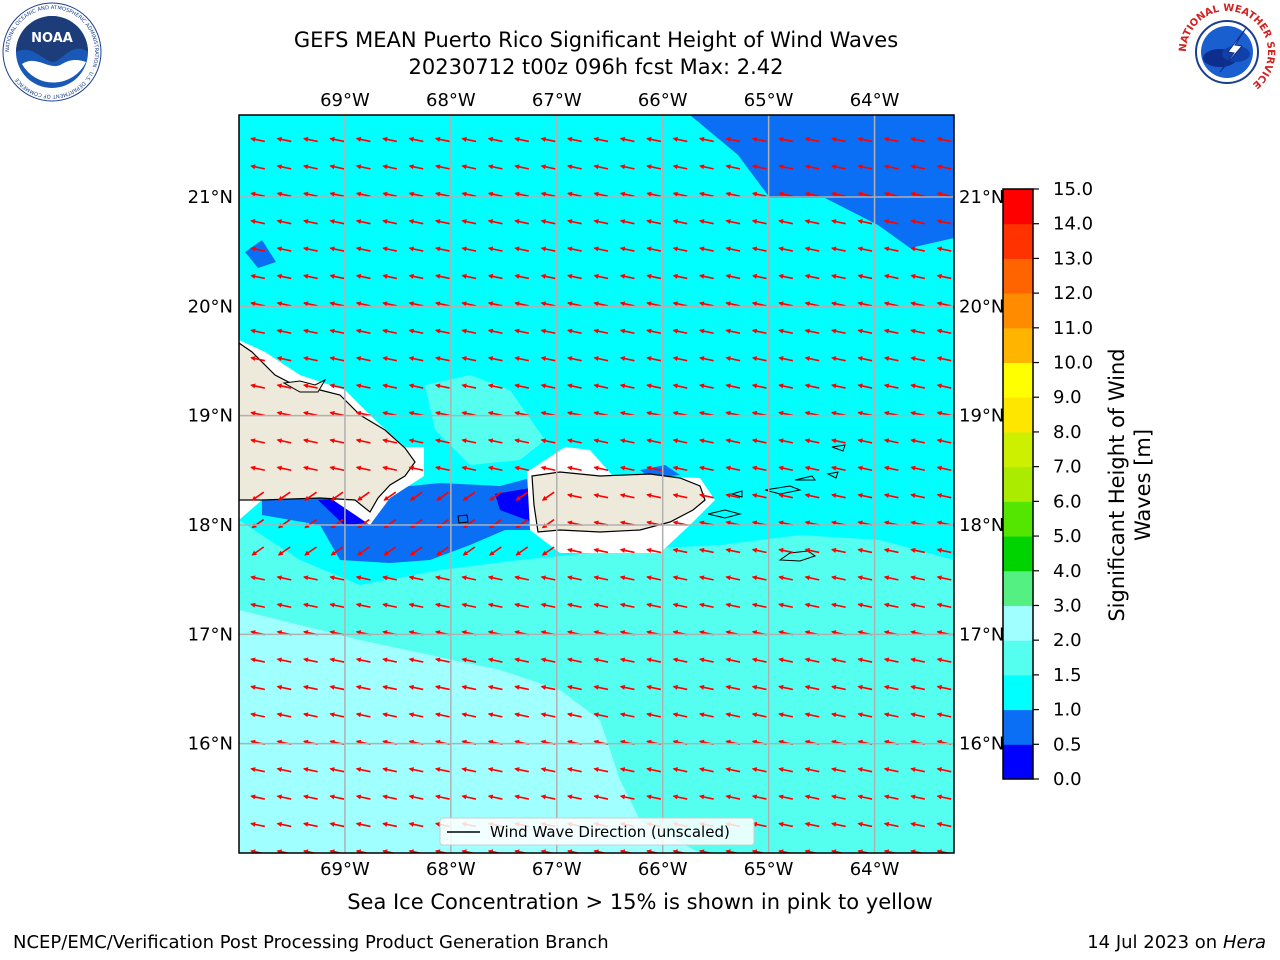 Image resolution: width=1280 pixels, height=960 pixels. What do you see at coordinates (451, 869) in the screenshot?
I see `lon-label-bottom: 68°W` at bounding box center [451, 869].